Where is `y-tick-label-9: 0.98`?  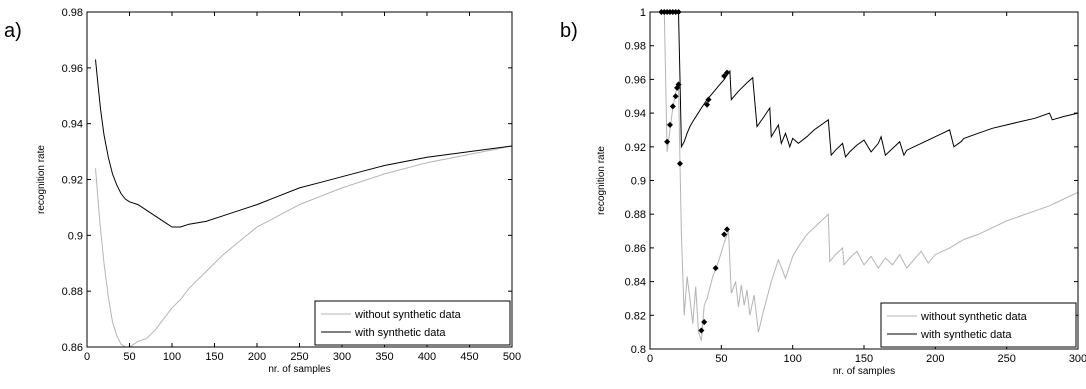
y-tick-label-9: 0.98 is located at coordinates (635, 47).